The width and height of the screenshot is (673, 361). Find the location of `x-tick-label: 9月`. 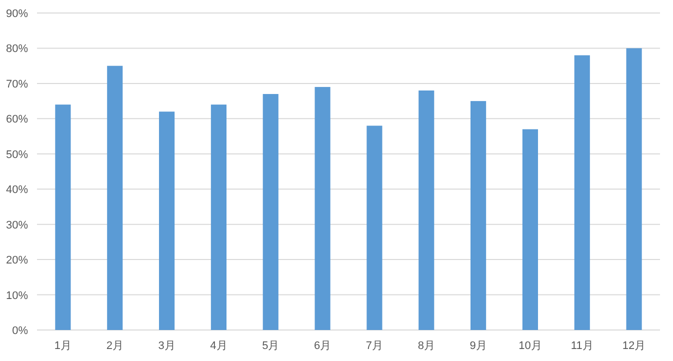

x-tick-label: 9月 is located at coordinates (478, 346).